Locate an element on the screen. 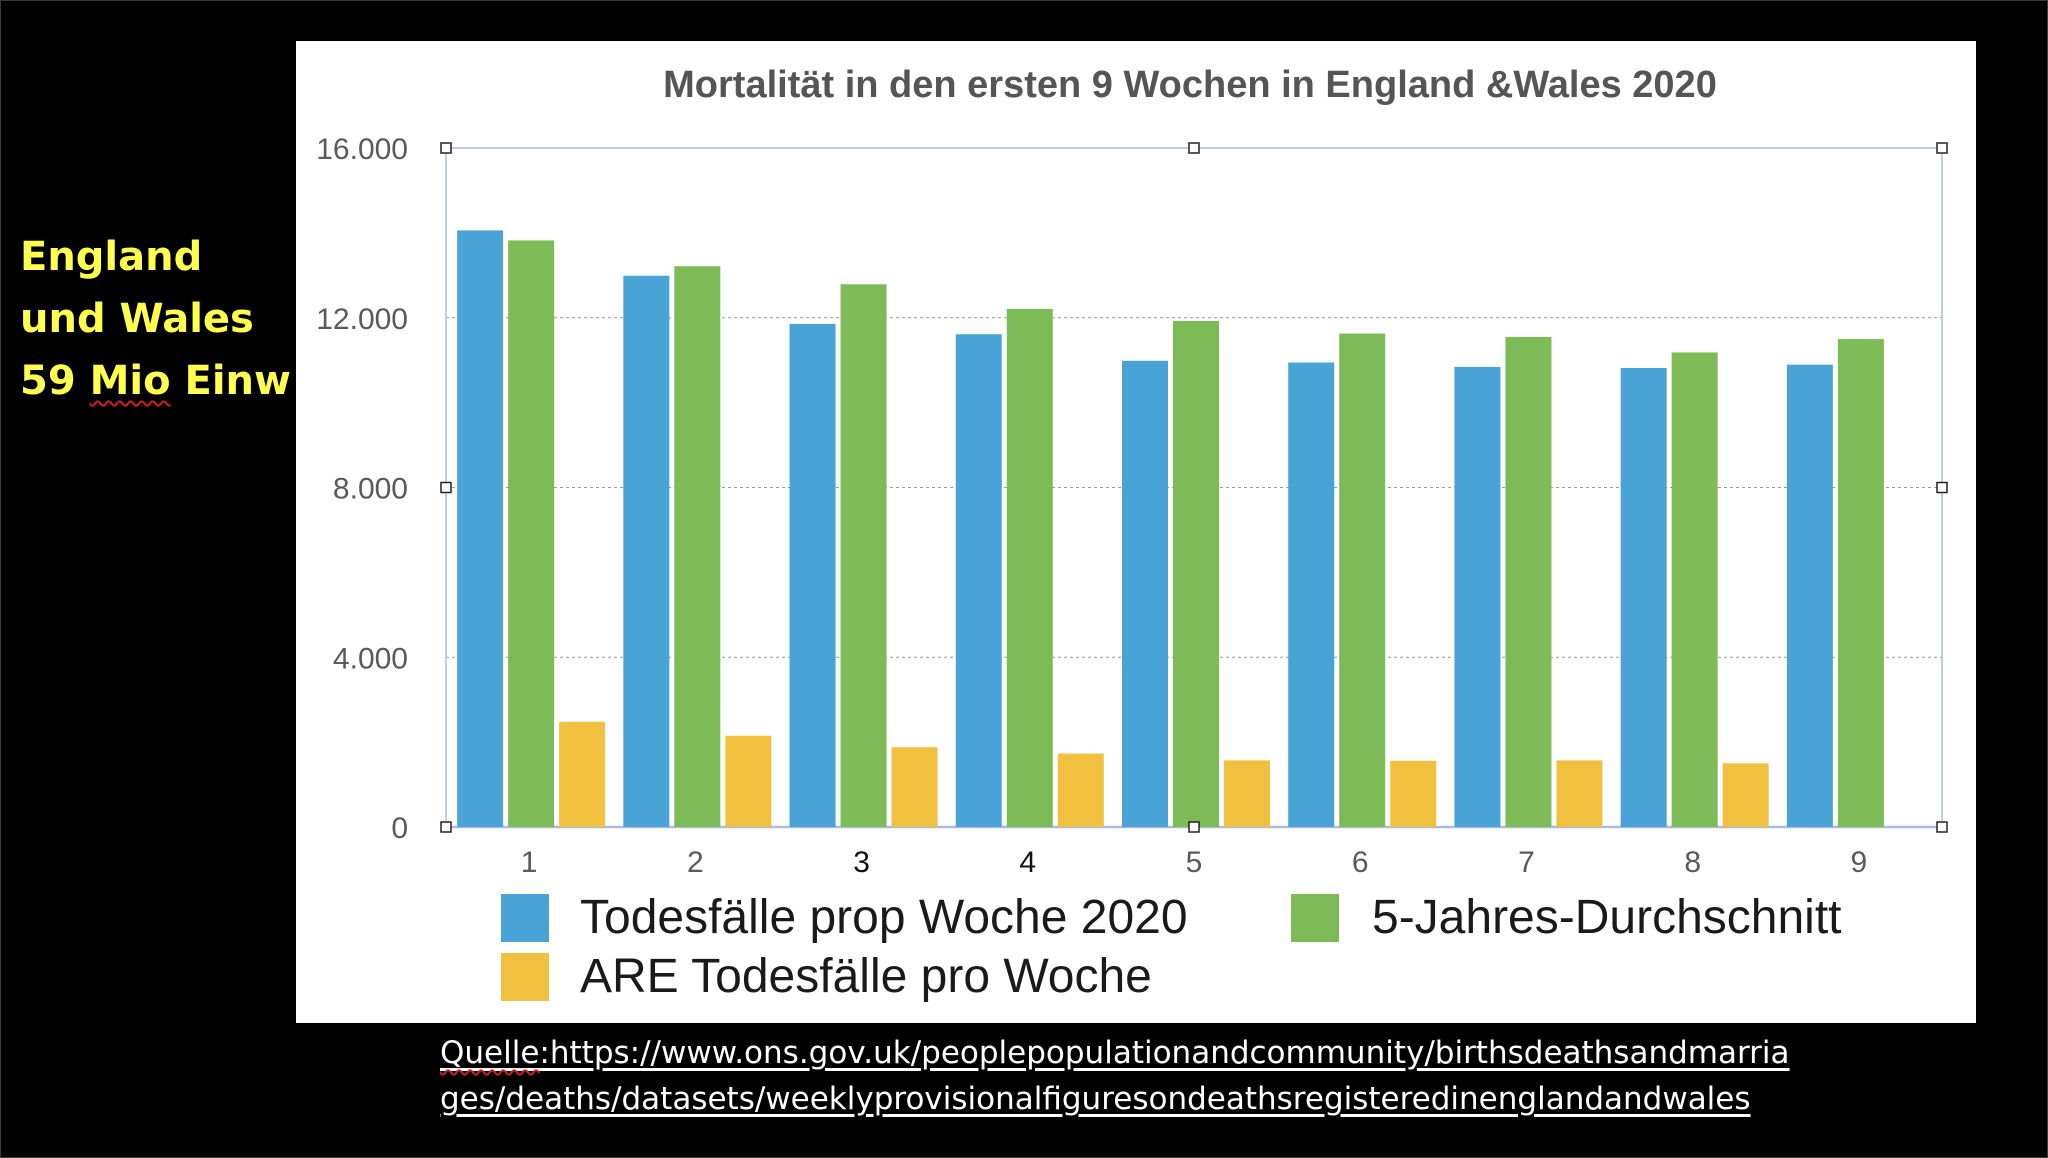 The height and width of the screenshot is (1158, 2048). y-tick-label: 16.000 is located at coordinates (362, 149).